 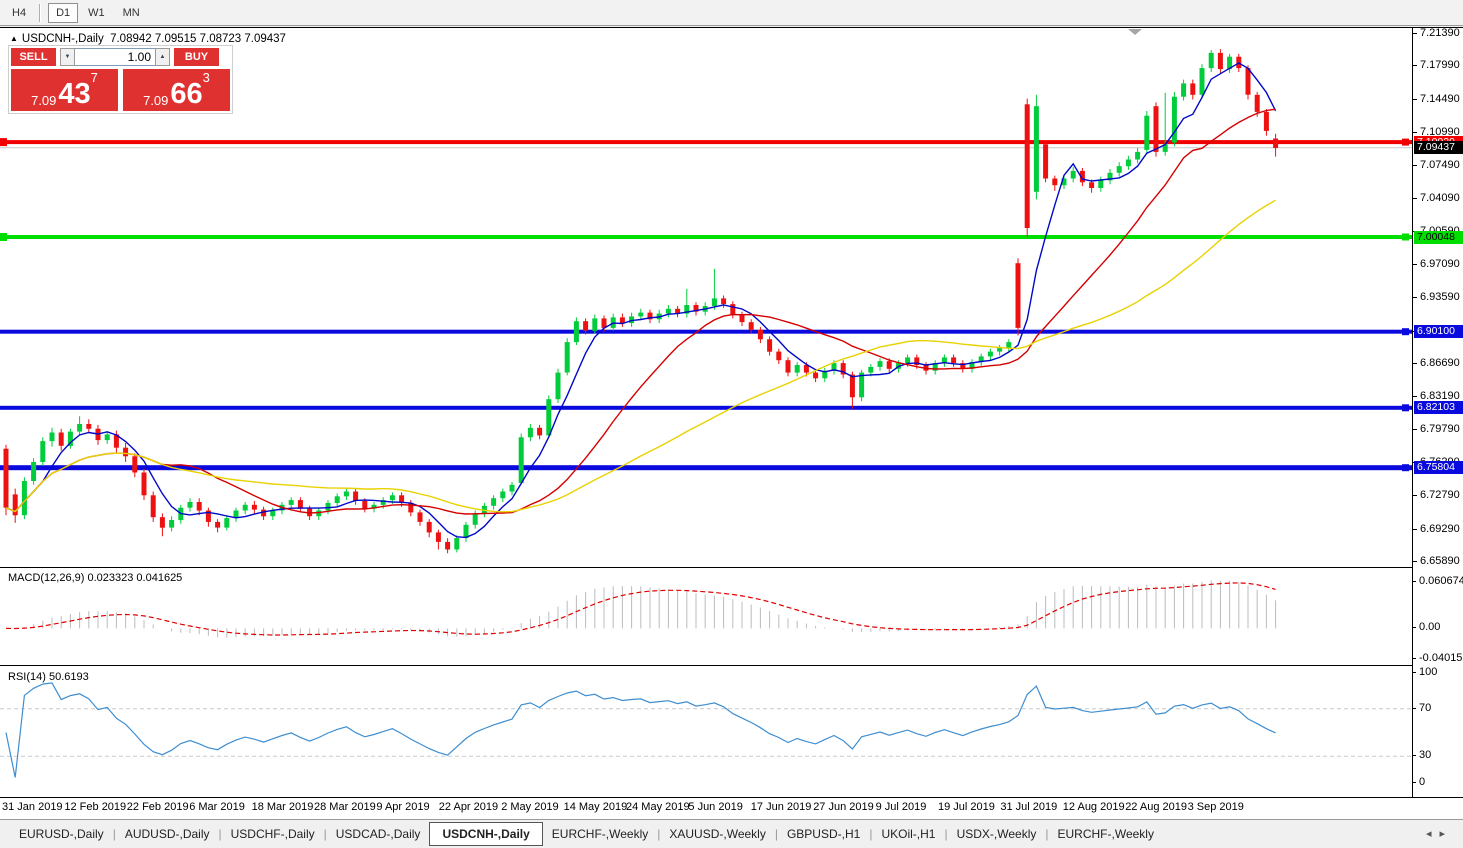 What do you see at coordinates (67, 57) in the screenshot?
I see `volume-decrease-button: ▼` at bounding box center [67, 57].